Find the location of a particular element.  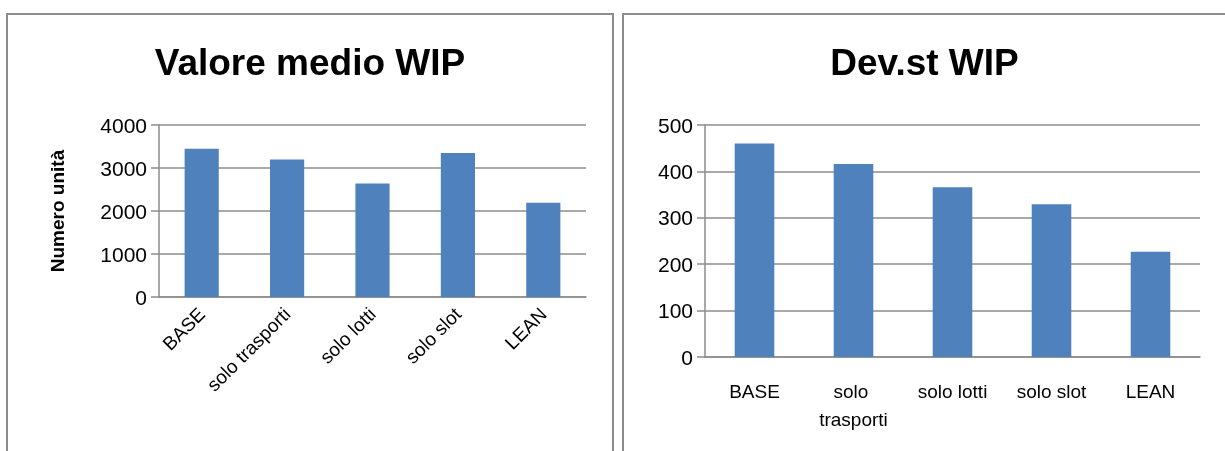

x-tick-label: BASE is located at coordinates (754, 391).